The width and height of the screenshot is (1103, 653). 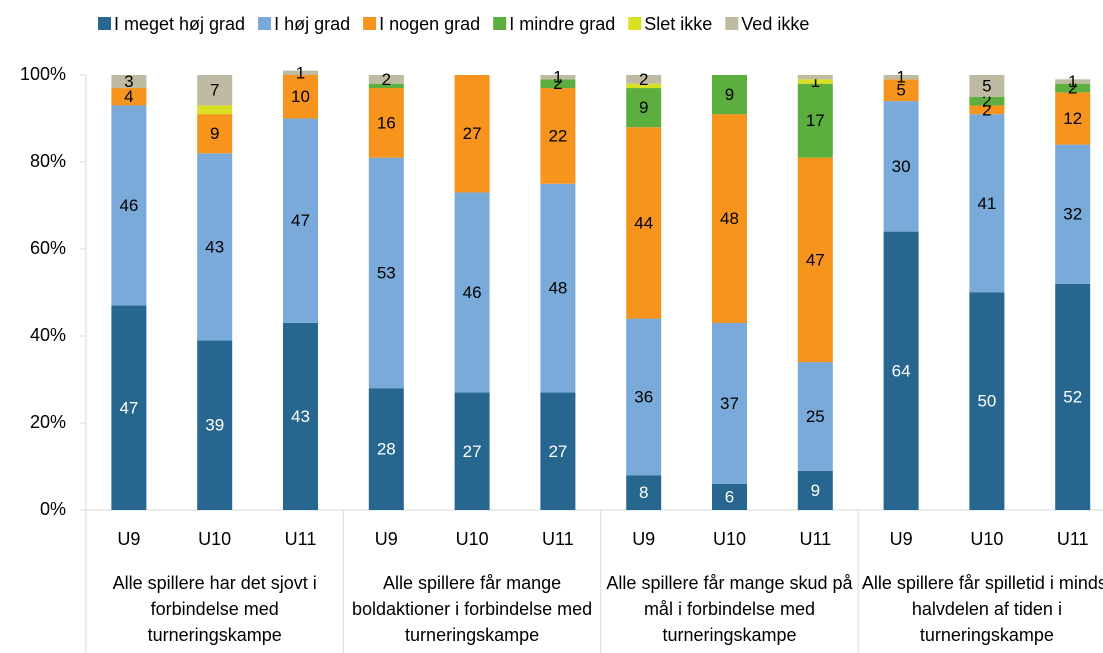 I want to click on data-label: 25, so click(x=815, y=416).